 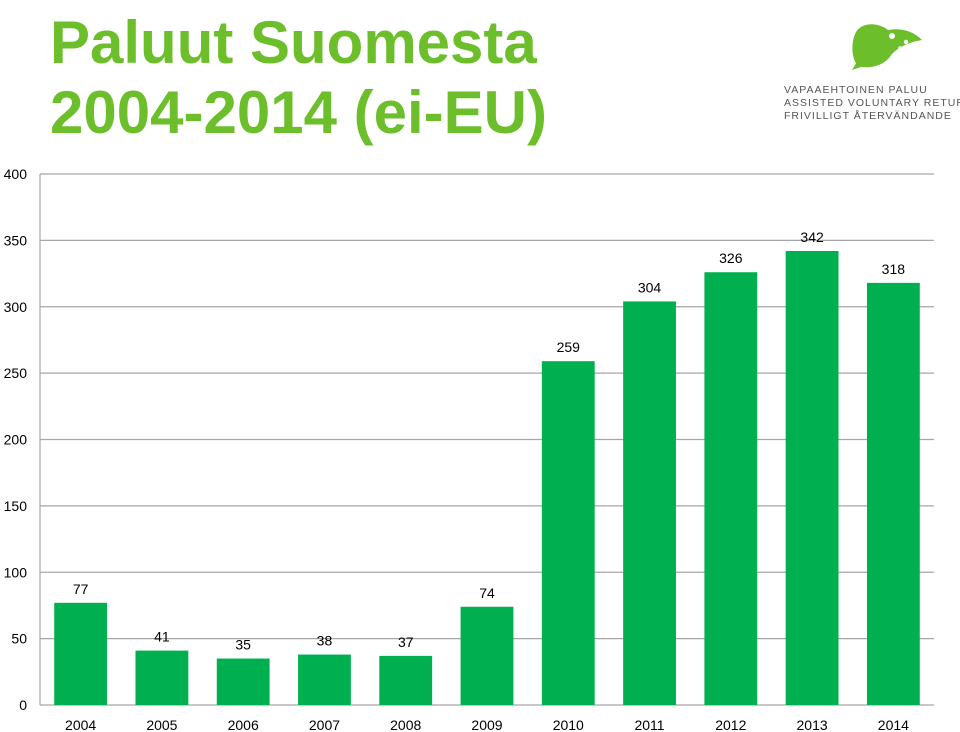 I want to click on logo-line-1: VAPAAEHTOINEN PALUU, so click(x=856, y=90).